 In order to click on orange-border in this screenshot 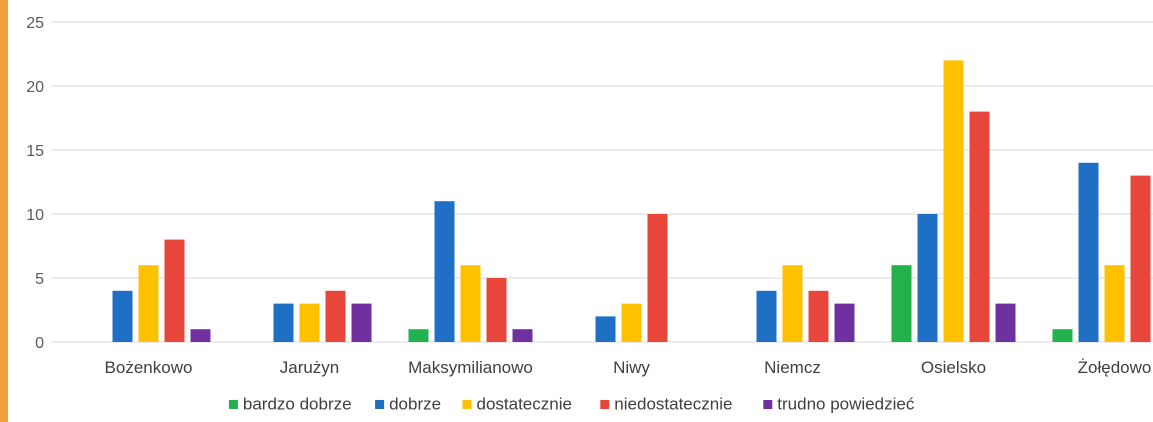, I will do `click(4, 211)`.